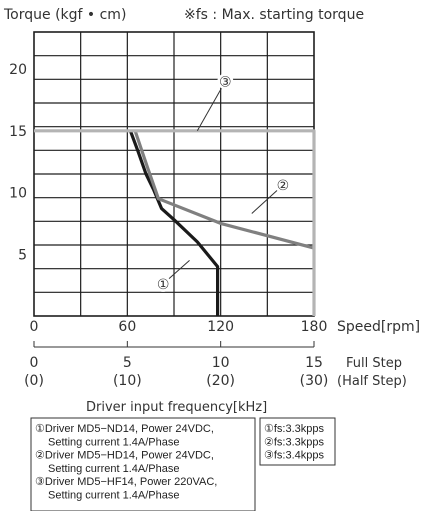  What do you see at coordinates (127, 381) in the screenshot?
I see `half-step-tick-label: (10)` at bounding box center [127, 381].